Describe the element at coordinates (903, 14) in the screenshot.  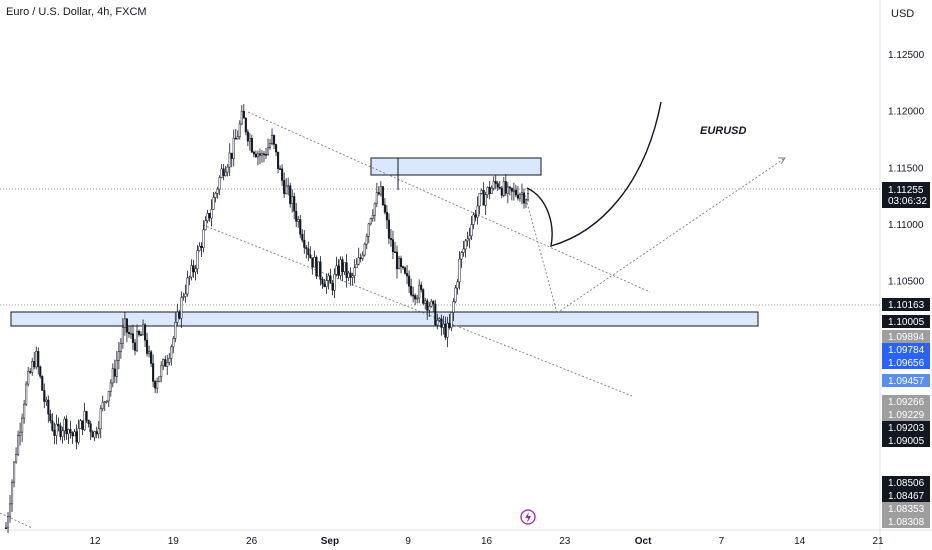
I see `currency-label: USD` at that location.